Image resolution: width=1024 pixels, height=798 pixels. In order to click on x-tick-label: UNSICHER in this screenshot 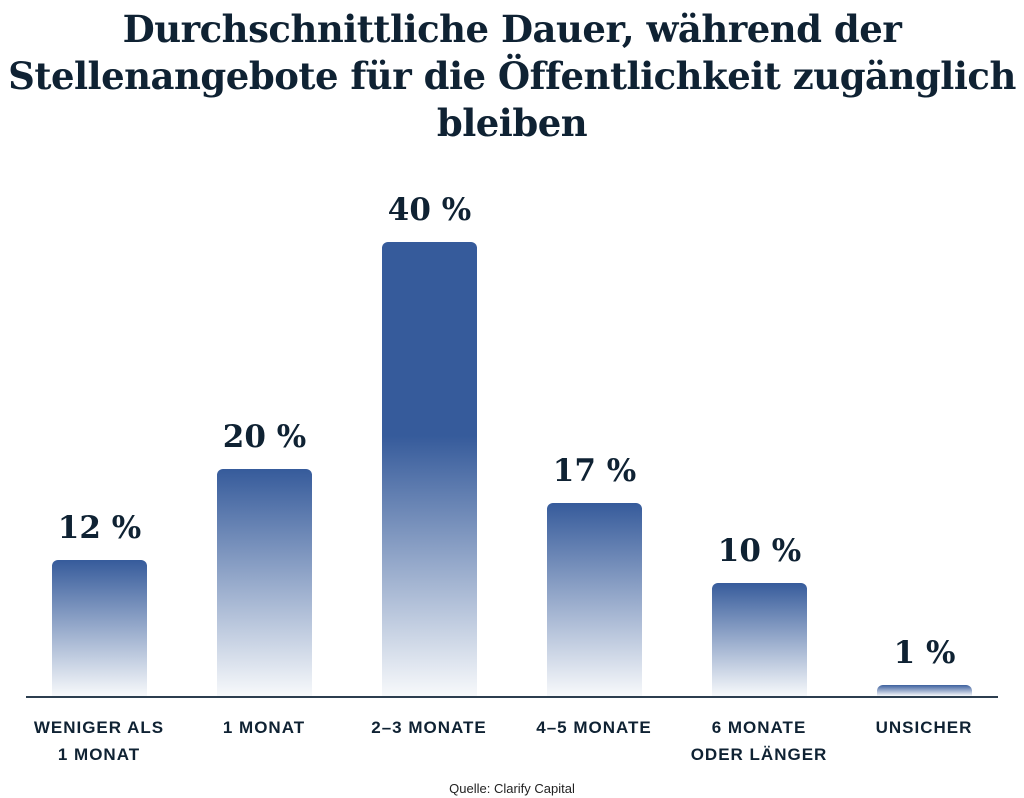, I will do `click(924, 727)`.